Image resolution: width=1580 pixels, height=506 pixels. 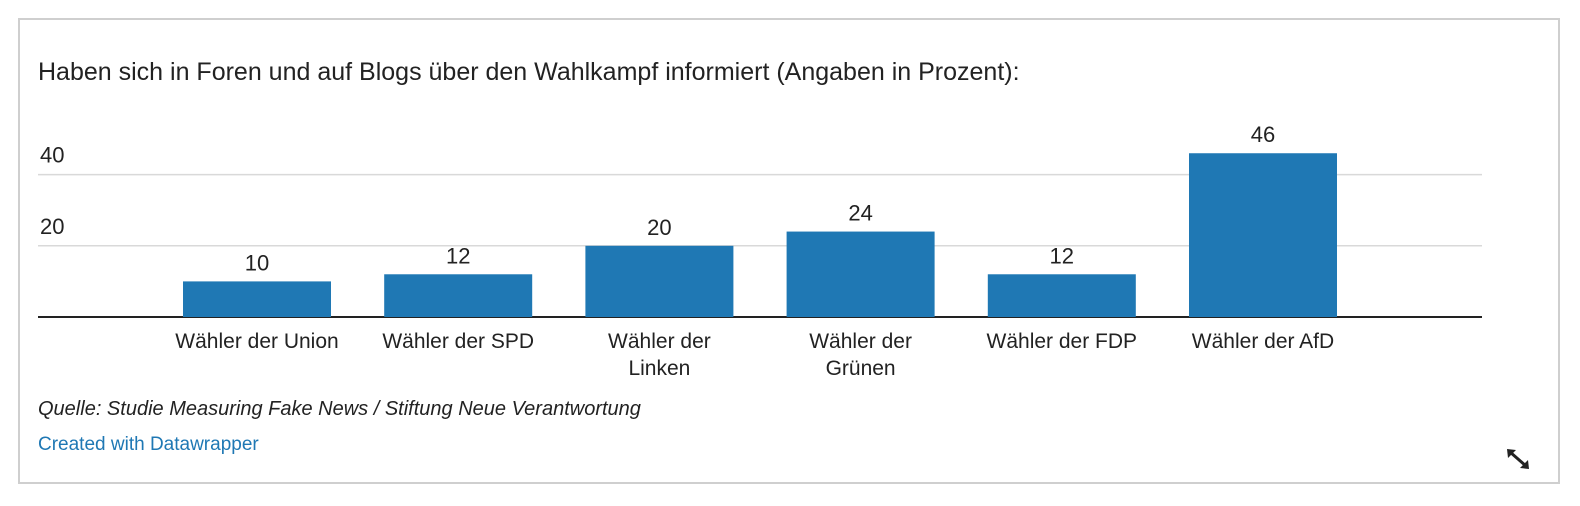 What do you see at coordinates (1263, 134) in the screenshot?
I see `value-label-5: 46` at bounding box center [1263, 134].